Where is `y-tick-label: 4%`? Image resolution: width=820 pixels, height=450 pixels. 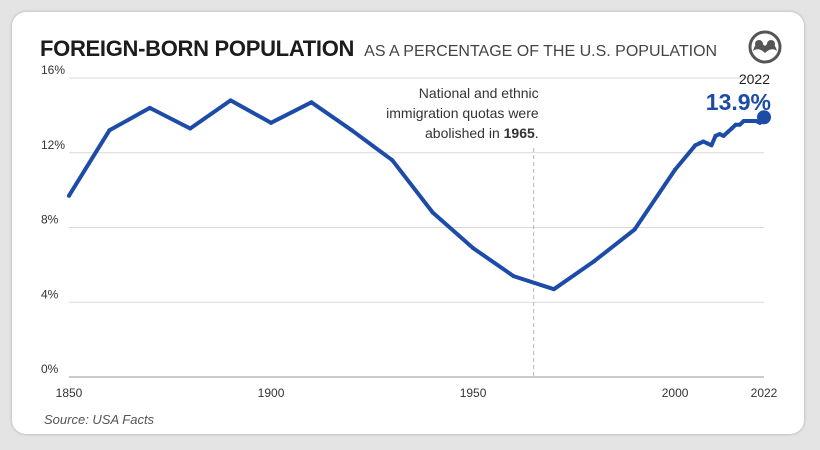
y-tick-label: 4% is located at coordinates (50, 294).